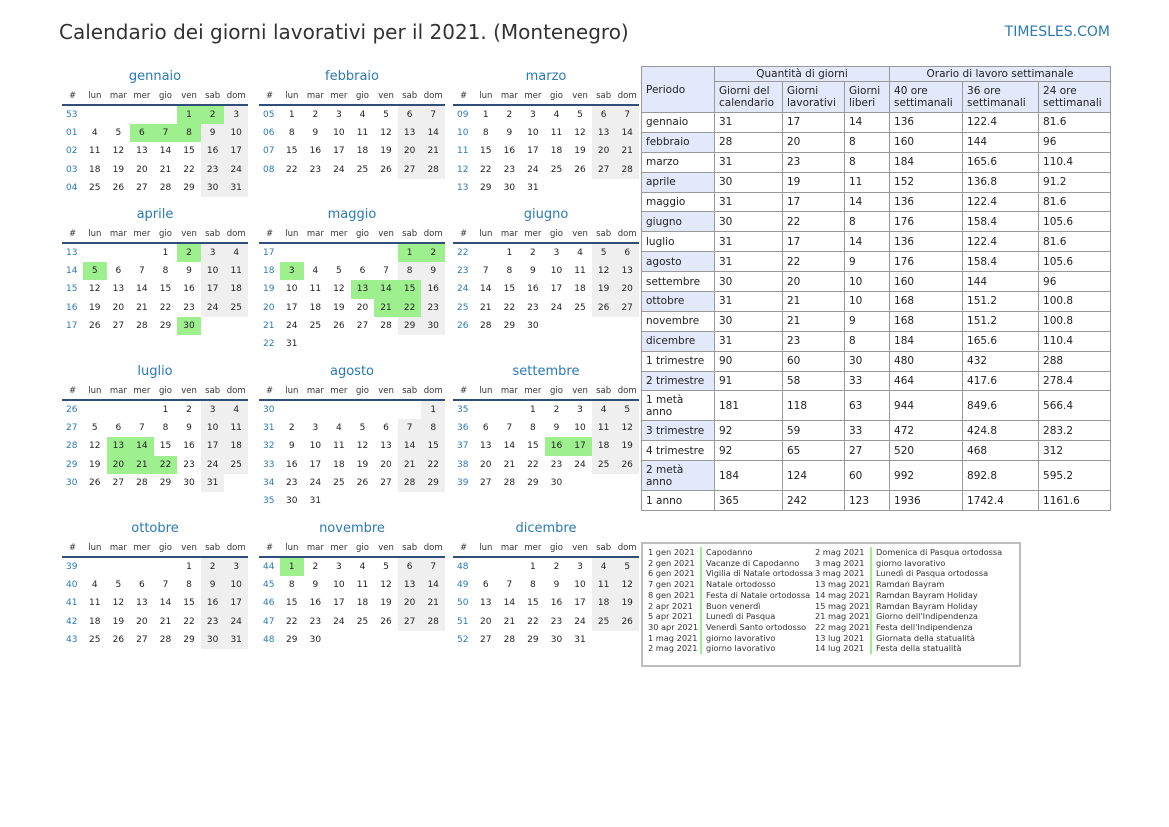 This screenshot has width=1169, height=827. I want to click on day-cell: 7, so click(386, 271).